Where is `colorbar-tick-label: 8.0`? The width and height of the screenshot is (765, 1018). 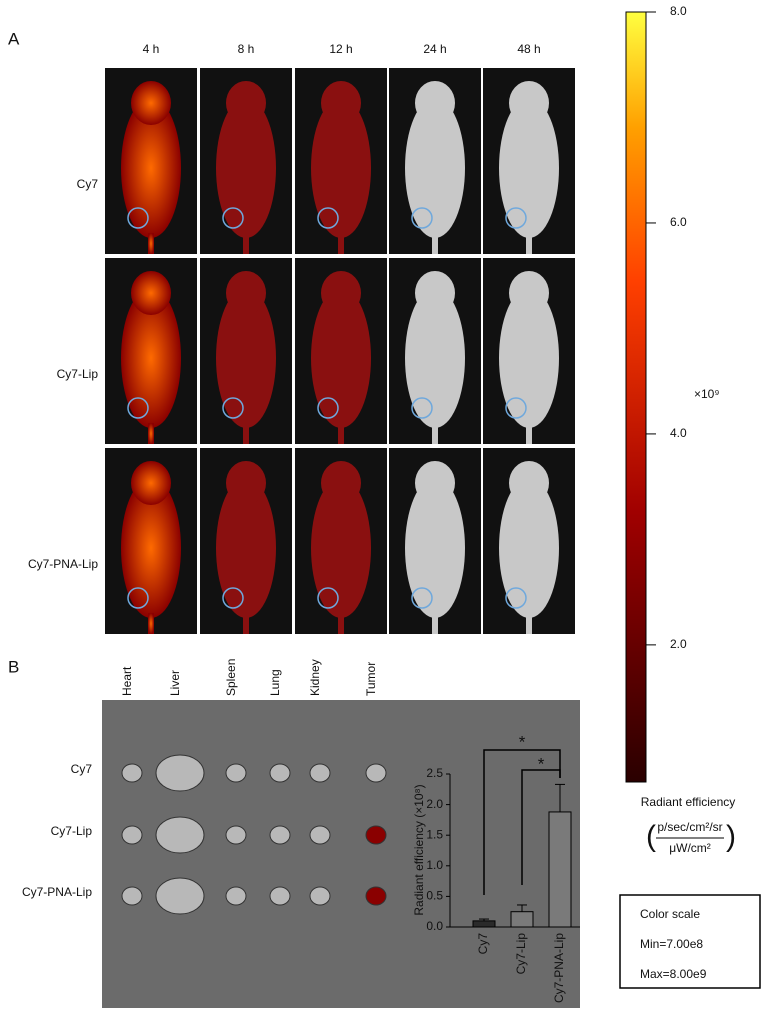
colorbar-tick-label: 8.0 is located at coordinates (678, 11).